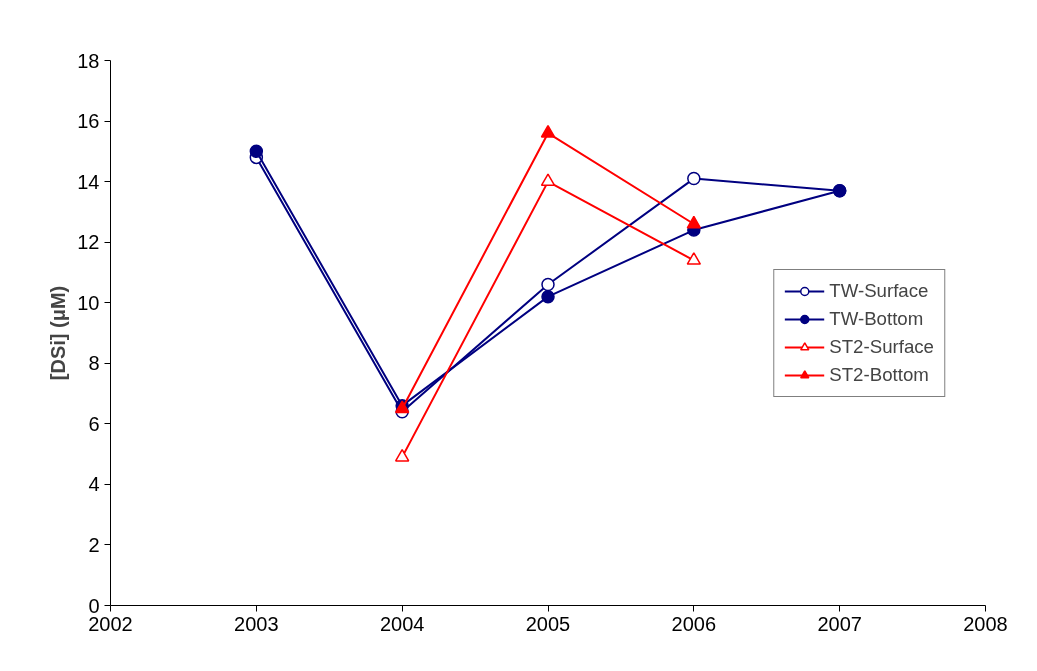 The height and width of the screenshot is (671, 1037). Describe the element at coordinates (88, 181) in the screenshot. I see `y-tick-label: 14` at that location.